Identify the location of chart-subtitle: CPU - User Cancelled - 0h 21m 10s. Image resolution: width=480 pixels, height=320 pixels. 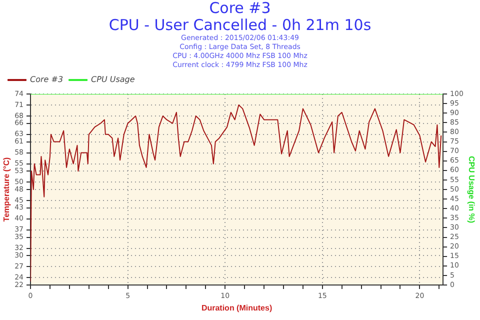
(240, 25).